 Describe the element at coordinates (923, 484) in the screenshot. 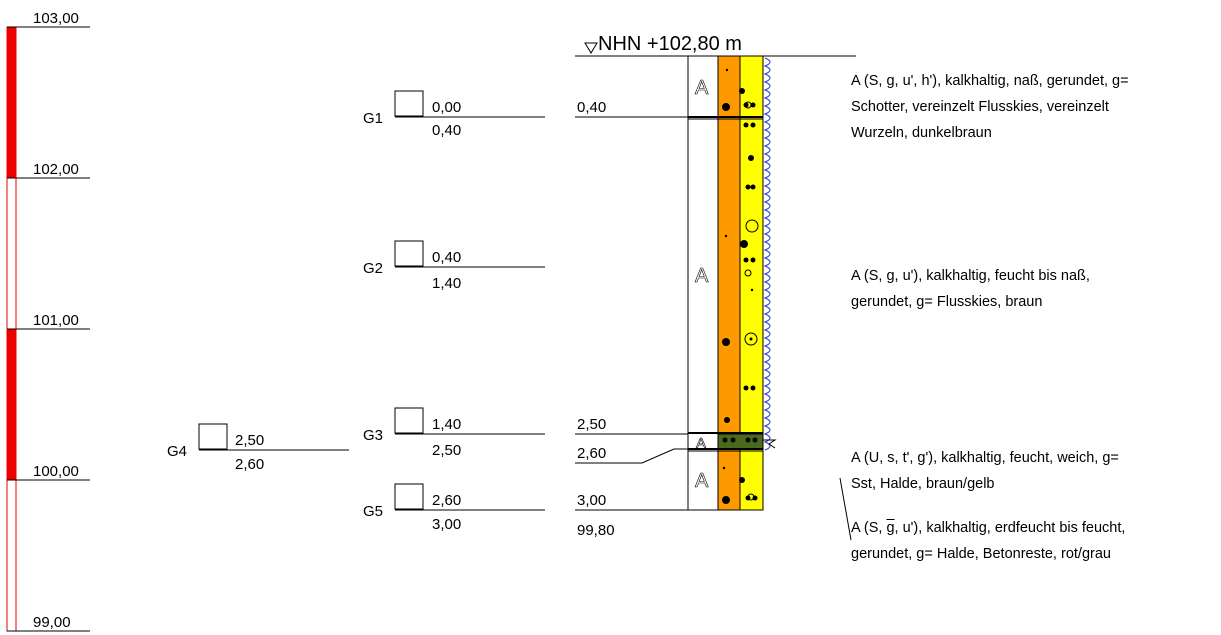

I see `description-line: Sst, Halde, braun/gelb` at that location.